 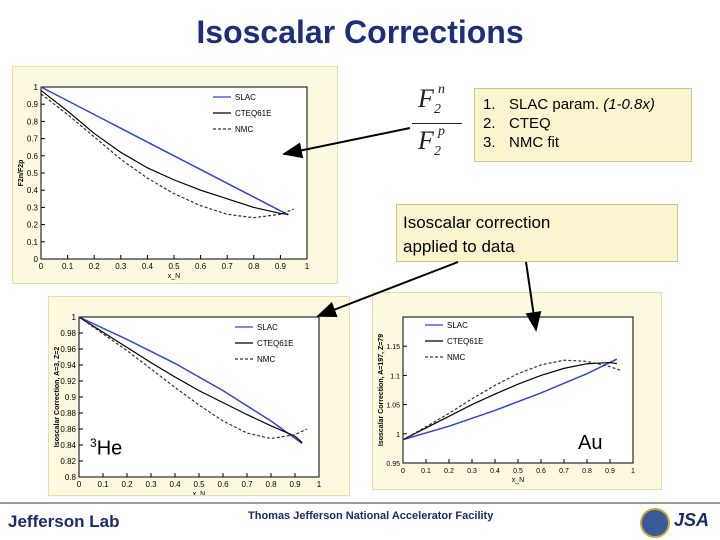 What do you see at coordinates (68, 365) in the screenshot?
I see `y-tick-label: 0.94` at bounding box center [68, 365].